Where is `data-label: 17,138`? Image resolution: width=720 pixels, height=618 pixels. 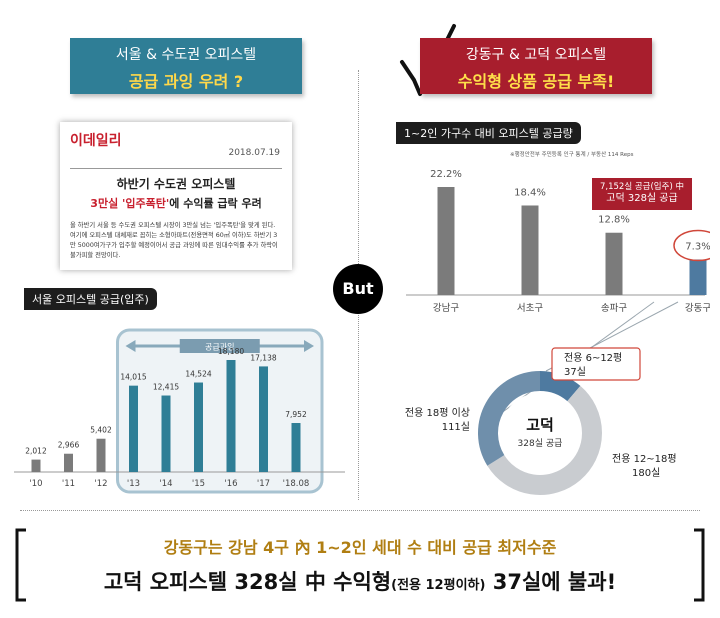 data-label: 17,138 is located at coordinates (263, 357).